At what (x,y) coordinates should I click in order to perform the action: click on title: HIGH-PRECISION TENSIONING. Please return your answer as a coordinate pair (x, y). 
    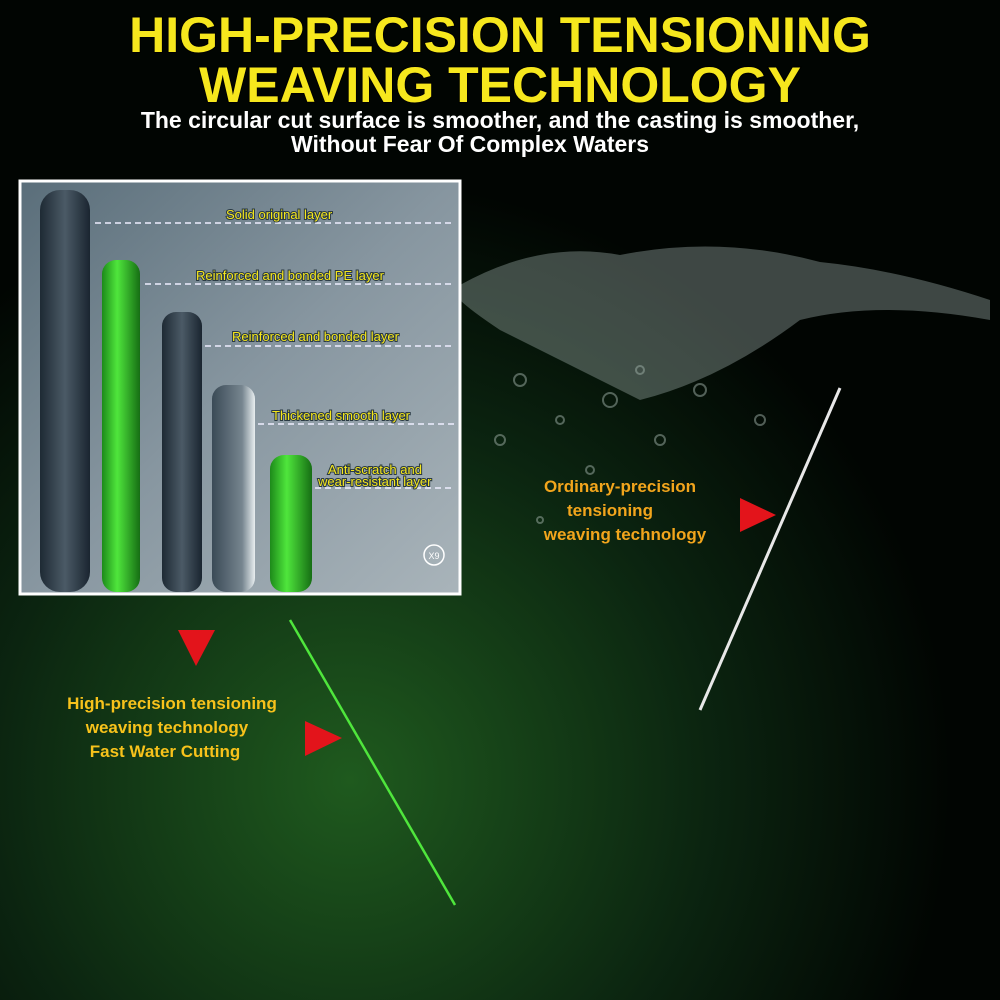
    Looking at the image, I should click on (500, 35).